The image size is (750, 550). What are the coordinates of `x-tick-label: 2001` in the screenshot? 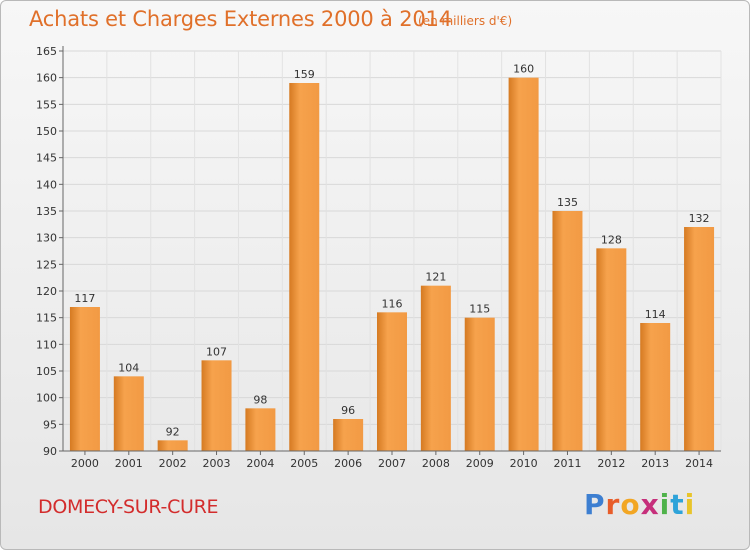 It's located at (129, 463).